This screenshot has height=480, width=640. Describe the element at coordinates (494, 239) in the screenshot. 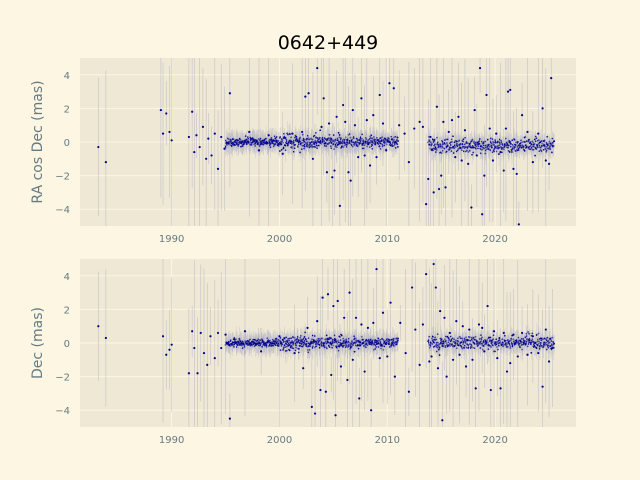

I see `x-tick-label: 2020` at that location.